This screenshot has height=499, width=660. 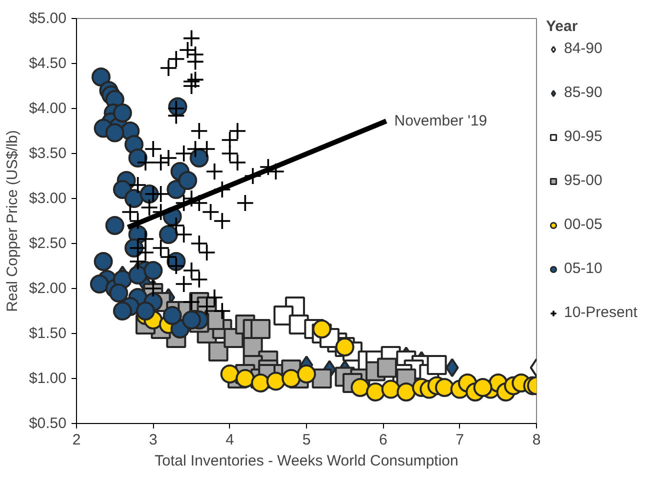 I want to click on legend-label: 10-Present, so click(x=601, y=312).